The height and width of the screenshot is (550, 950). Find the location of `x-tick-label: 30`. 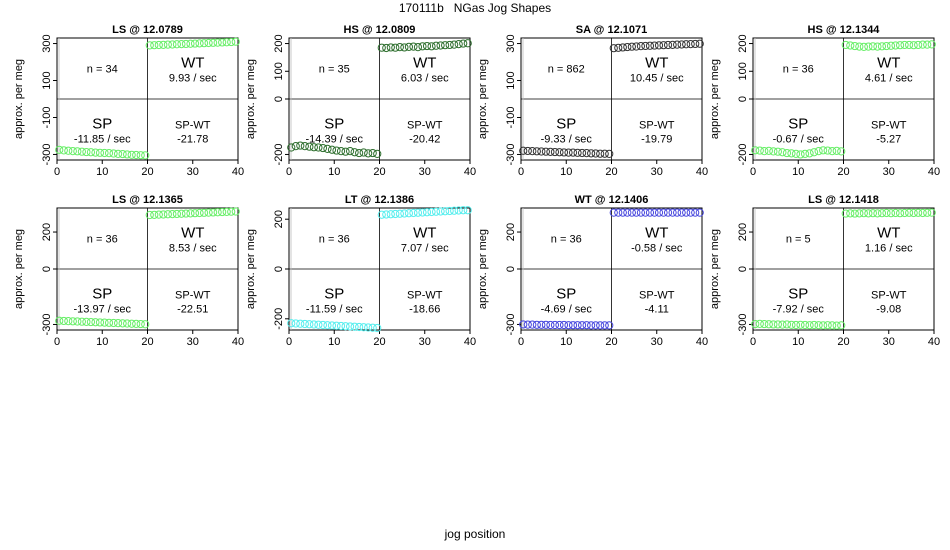

x-tick-label: 30 is located at coordinates (193, 342).